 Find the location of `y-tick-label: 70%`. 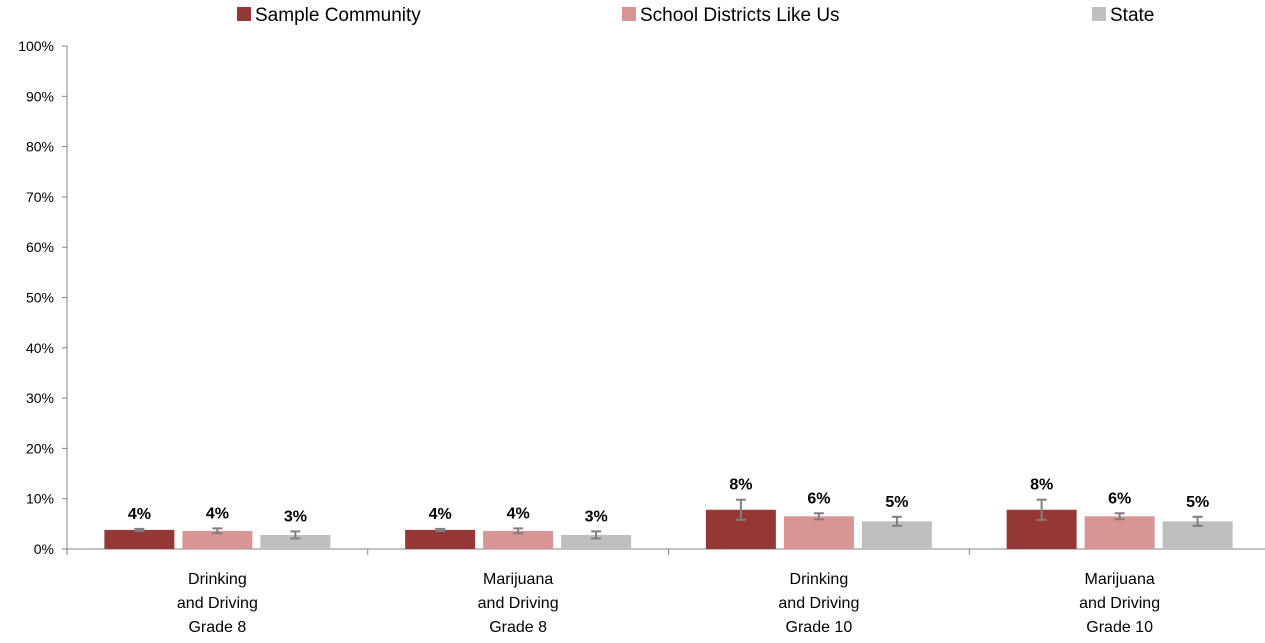

y-tick-label: 70% is located at coordinates (40, 197).